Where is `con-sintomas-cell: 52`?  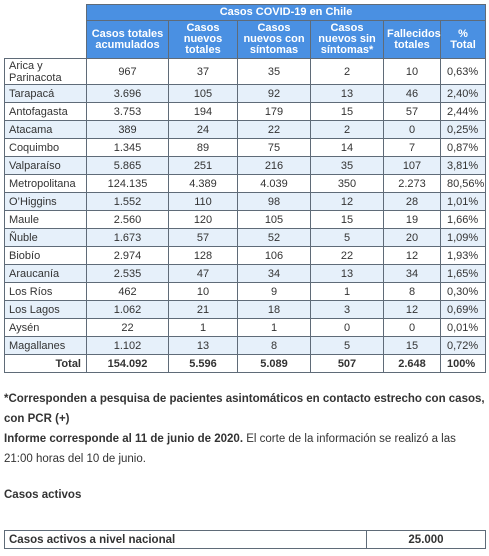 con-sintomas-cell: 52 is located at coordinates (274, 237).